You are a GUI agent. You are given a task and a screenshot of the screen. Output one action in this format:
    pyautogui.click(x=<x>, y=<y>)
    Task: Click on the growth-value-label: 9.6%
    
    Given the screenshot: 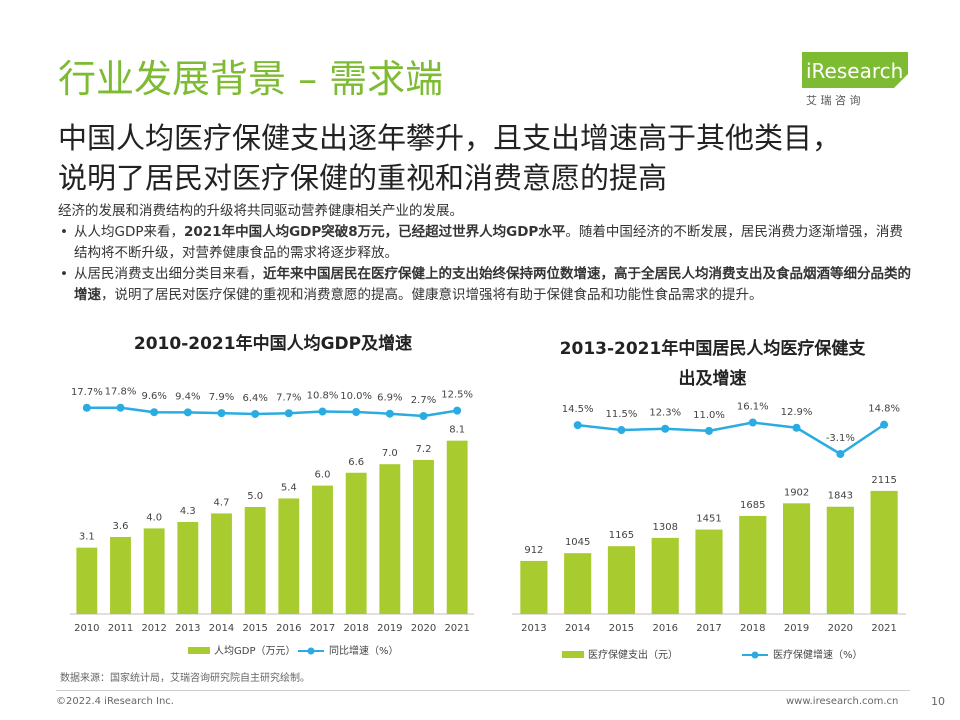 What is the action you would take?
    pyautogui.click(x=153, y=396)
    